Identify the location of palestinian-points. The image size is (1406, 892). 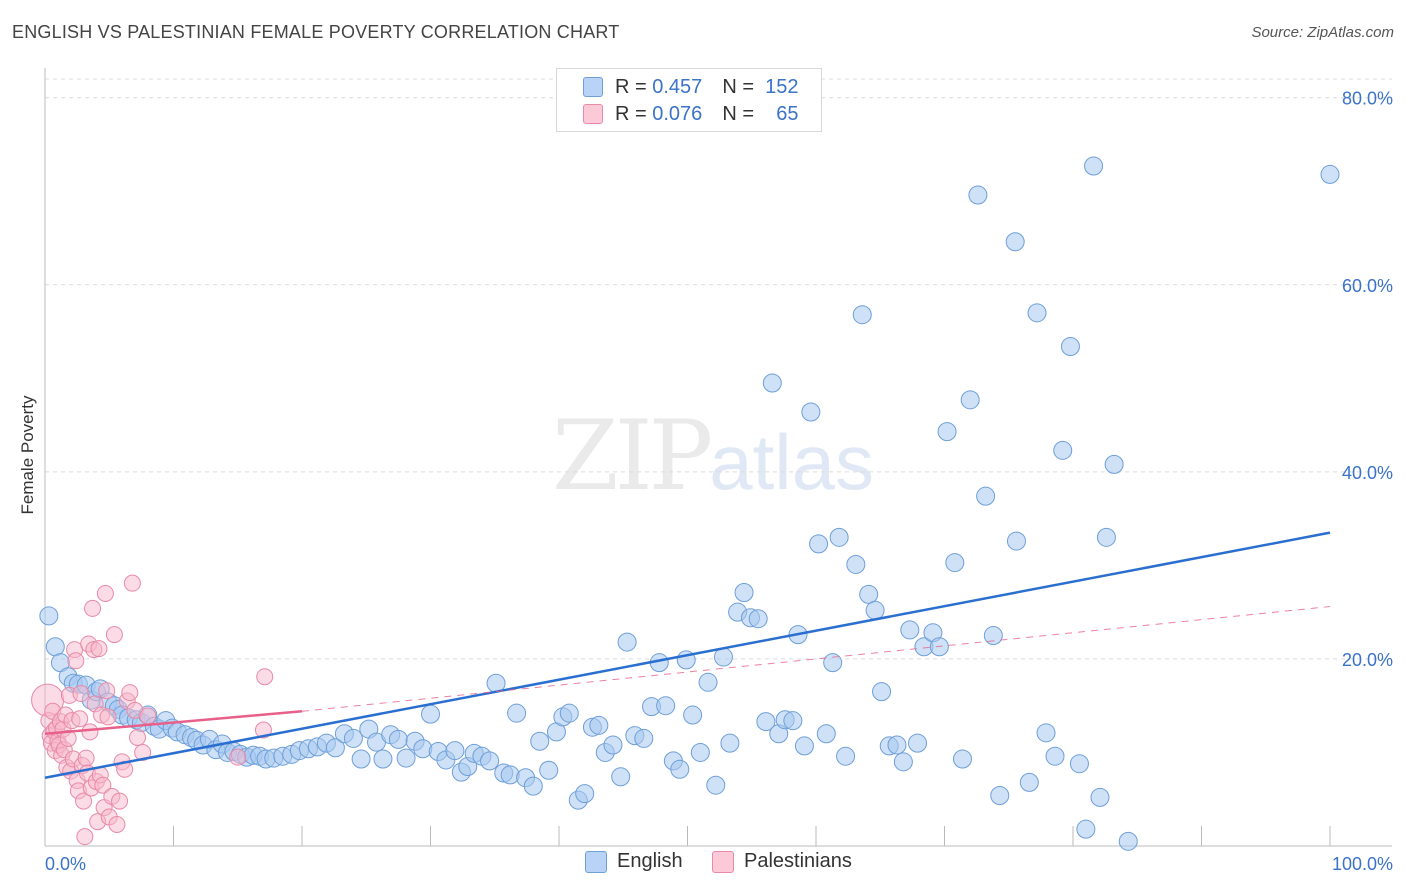
(152, 710).